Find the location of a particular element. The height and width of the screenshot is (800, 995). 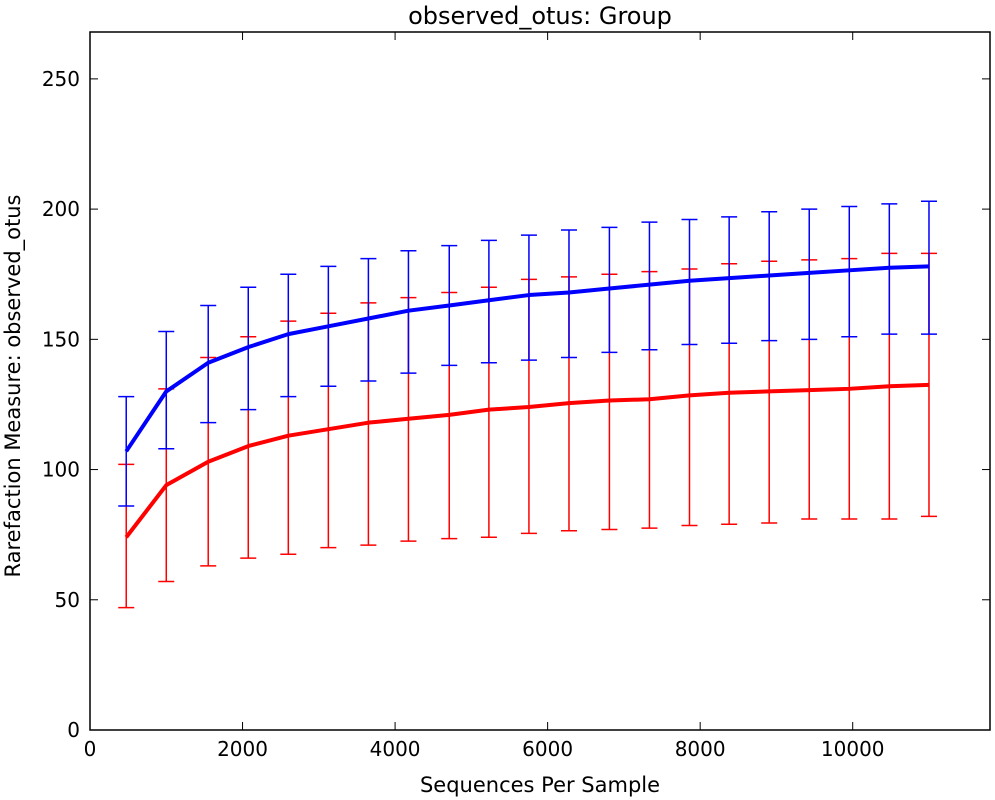

y-tick-label: 200 is located at coordinates (61, 209).